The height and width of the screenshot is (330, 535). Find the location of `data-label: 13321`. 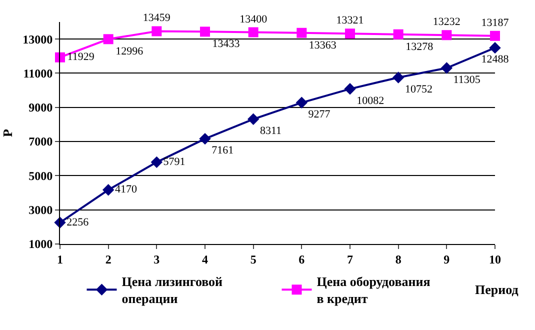

data-label: 13321 is located at coordinates (350, 20).